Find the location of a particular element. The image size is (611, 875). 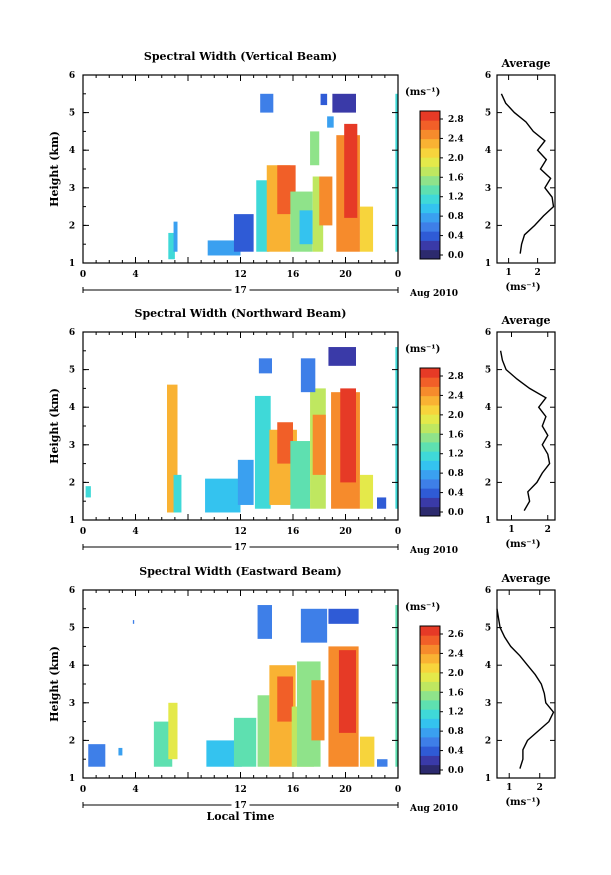

panel-3-profile-frame is located at coordinates (526, 684).